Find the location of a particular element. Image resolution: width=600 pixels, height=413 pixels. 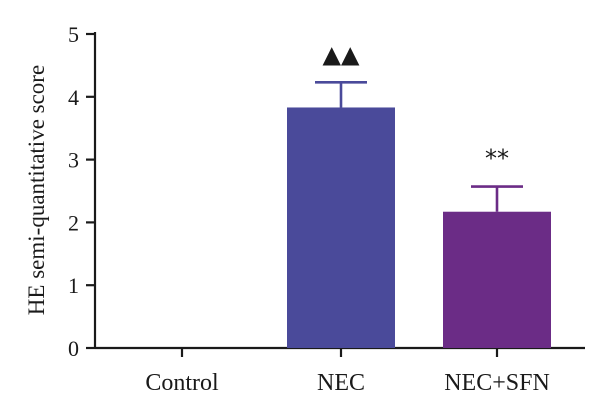

y-tick-label: 3 is located at coordinates (73, 160).